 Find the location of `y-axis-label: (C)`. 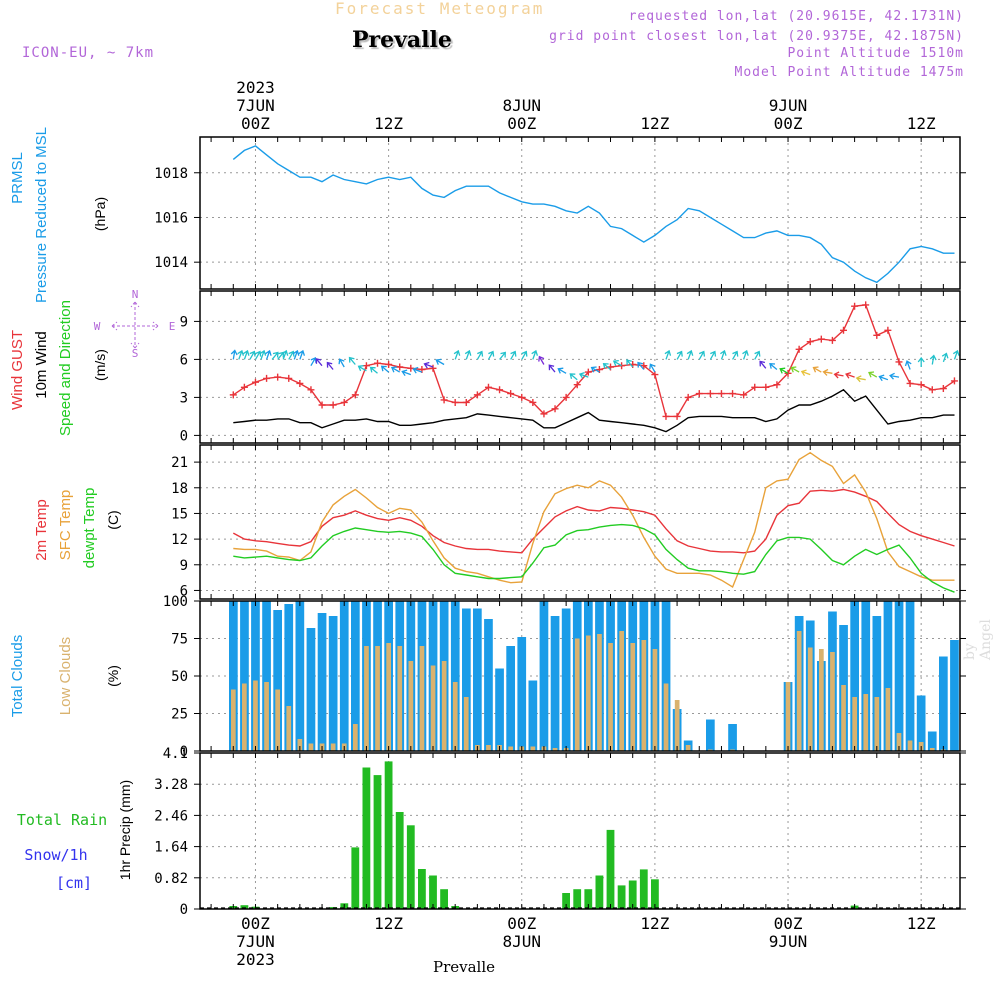

y-axis-label: (C) is located at coordinates (113, 519).